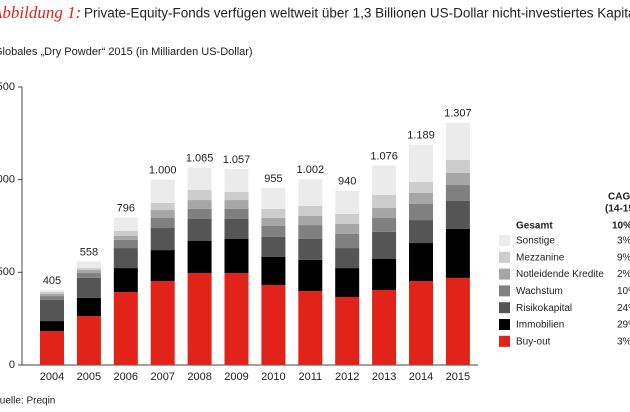 The width and height of the screenshot is (630, 412). What do you see at coordinates (310, 377) in the screenshot?
I see `x-tick-label: 2011` at bounding box center [310, 377].